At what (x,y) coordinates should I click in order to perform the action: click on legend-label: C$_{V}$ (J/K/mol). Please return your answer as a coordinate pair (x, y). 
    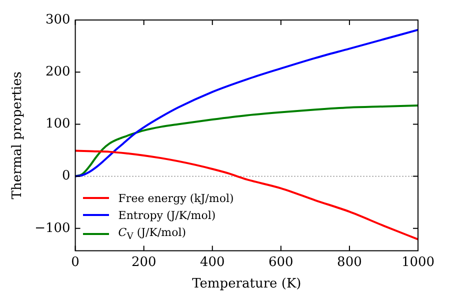
    Looking at the image, I should click on (152, 234).